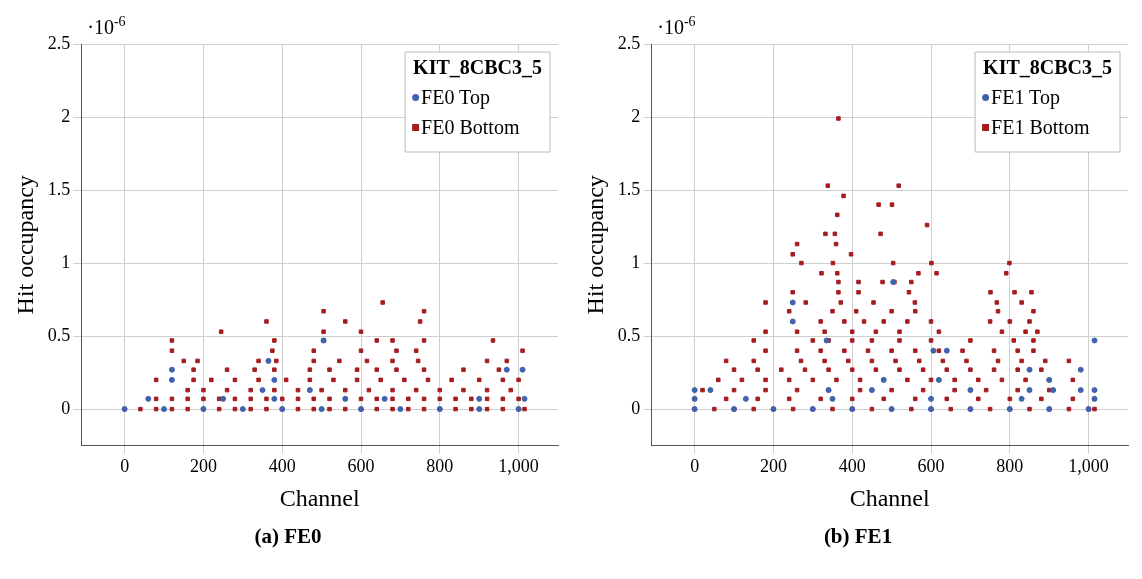  I want to click on legend-label: FE1 Bottom, so click(1040, 127).